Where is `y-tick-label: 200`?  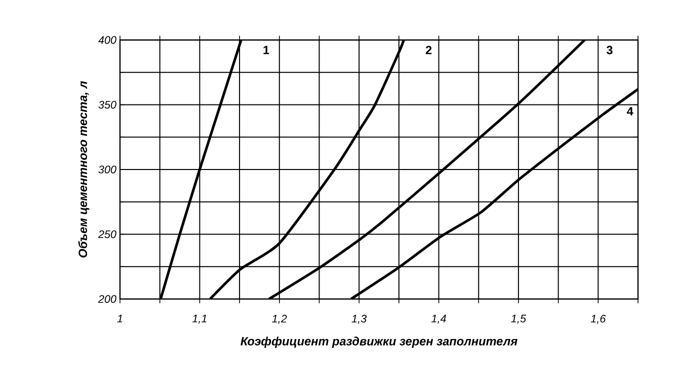
y-tick-label: 200 is located at coordinates (107, 299).